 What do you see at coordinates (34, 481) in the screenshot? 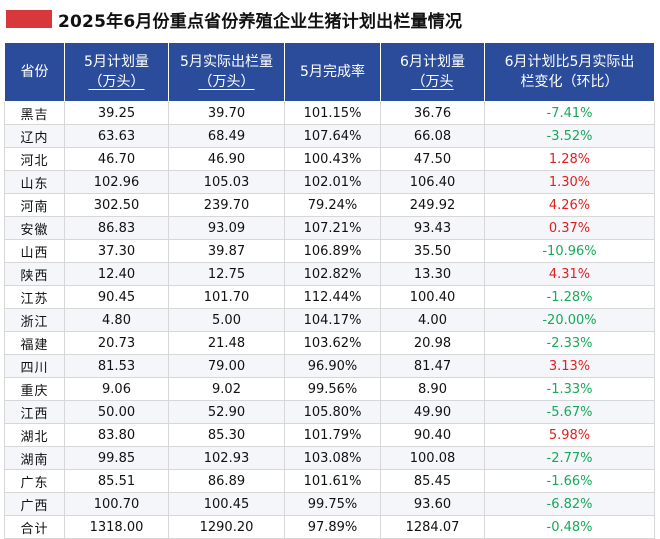
I see `cell-province: 广东` at bounding box center [34, 481].